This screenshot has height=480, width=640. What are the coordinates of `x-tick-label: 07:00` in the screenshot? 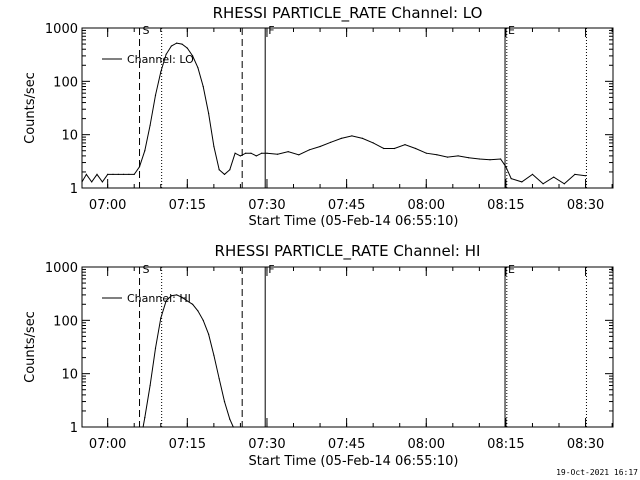 It's located at (107, 444).